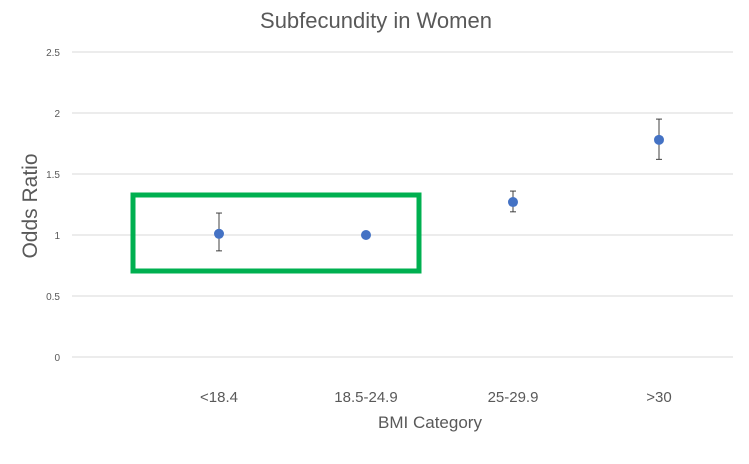 Image resolution: width=749 pixels, height=464 pixels. I want to click on x-tick-labels: <18.4 18.5-24.9 25-29.9 >30, so click(436, 397).